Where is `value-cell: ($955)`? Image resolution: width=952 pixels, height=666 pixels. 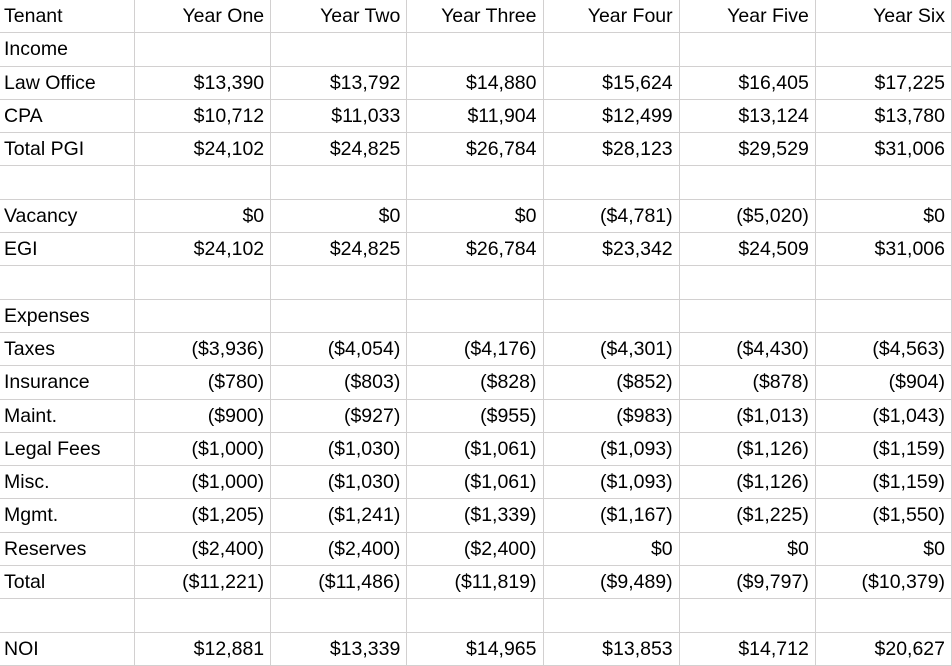
value-cell: ($955) is located at coordinates (475, 416).